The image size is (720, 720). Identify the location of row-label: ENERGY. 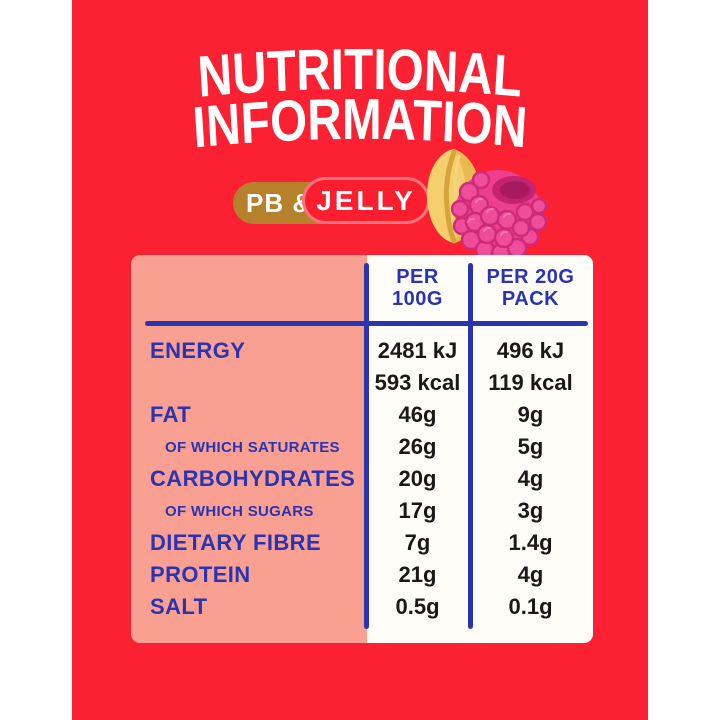
(198, 350).